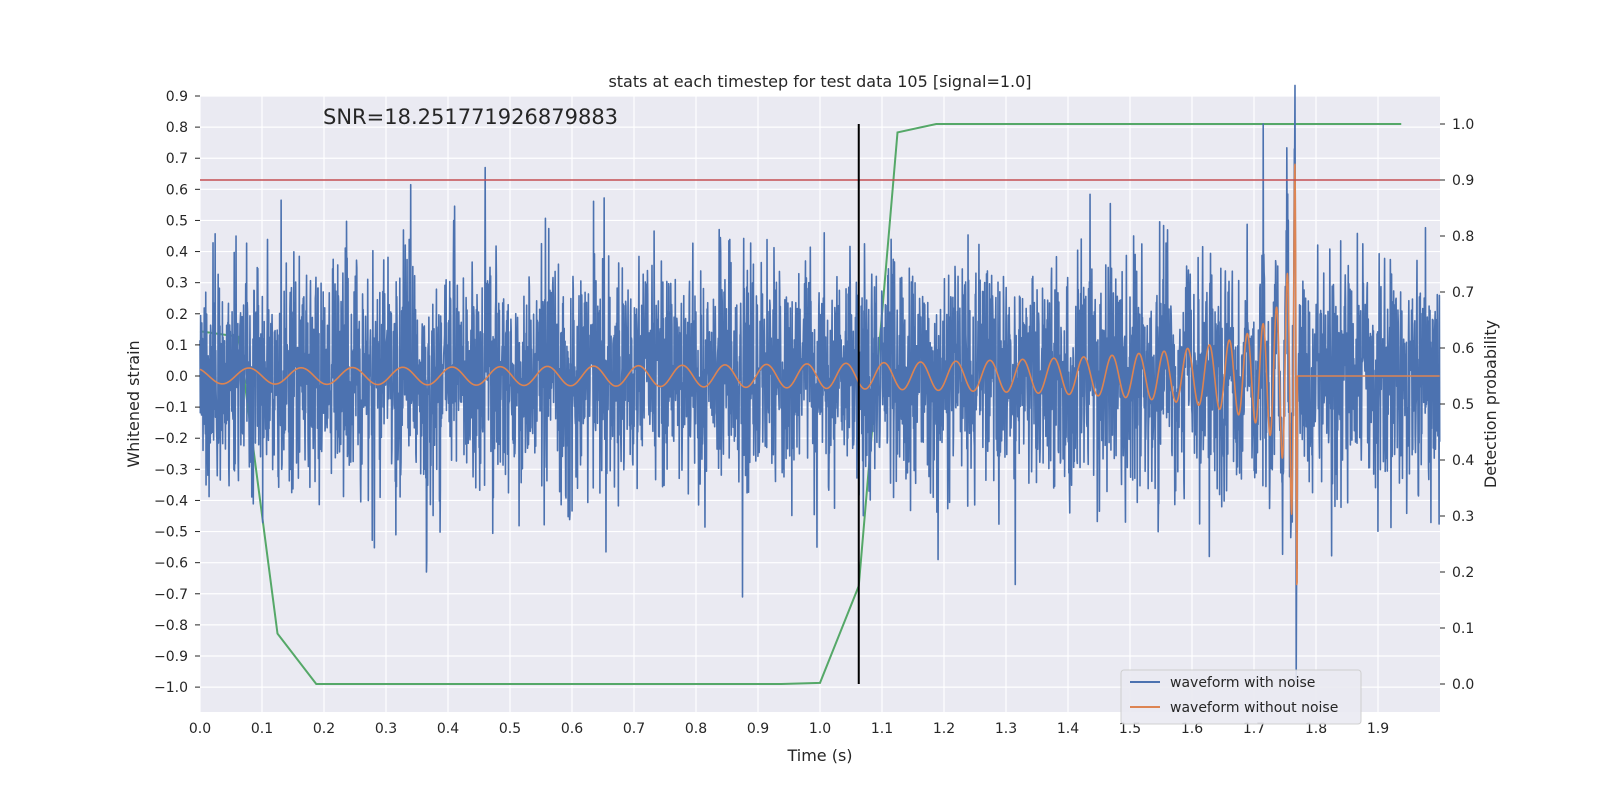 Image resolution: width=1600 pixels, height=800 pixels. What do you see at coordinates (171, 408) in the screenshot?
I see `y-tick-label: −0.1` at bounding box center [171, 408].